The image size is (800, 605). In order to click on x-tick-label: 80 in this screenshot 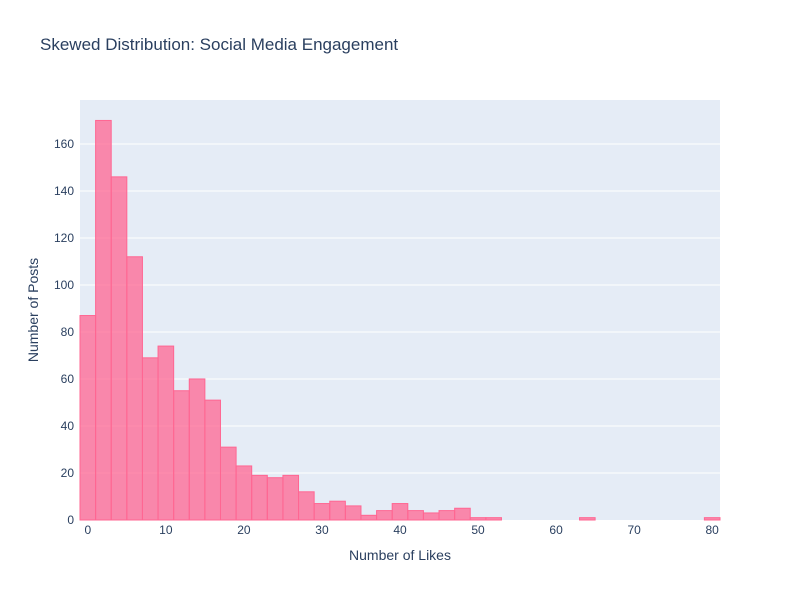, I will do `click(713, 530)`.